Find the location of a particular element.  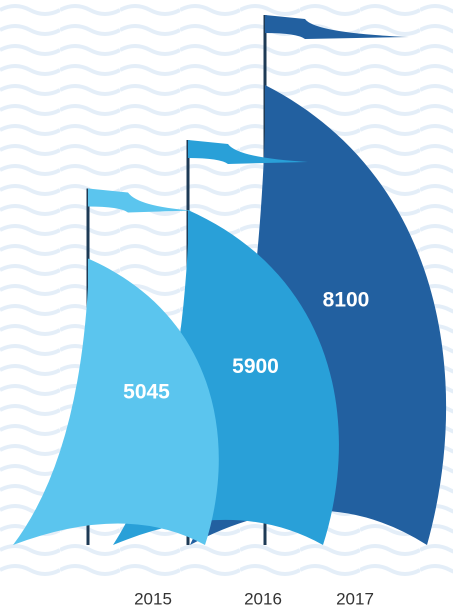

category-label: 2016 is located at coordinates (263, 598).